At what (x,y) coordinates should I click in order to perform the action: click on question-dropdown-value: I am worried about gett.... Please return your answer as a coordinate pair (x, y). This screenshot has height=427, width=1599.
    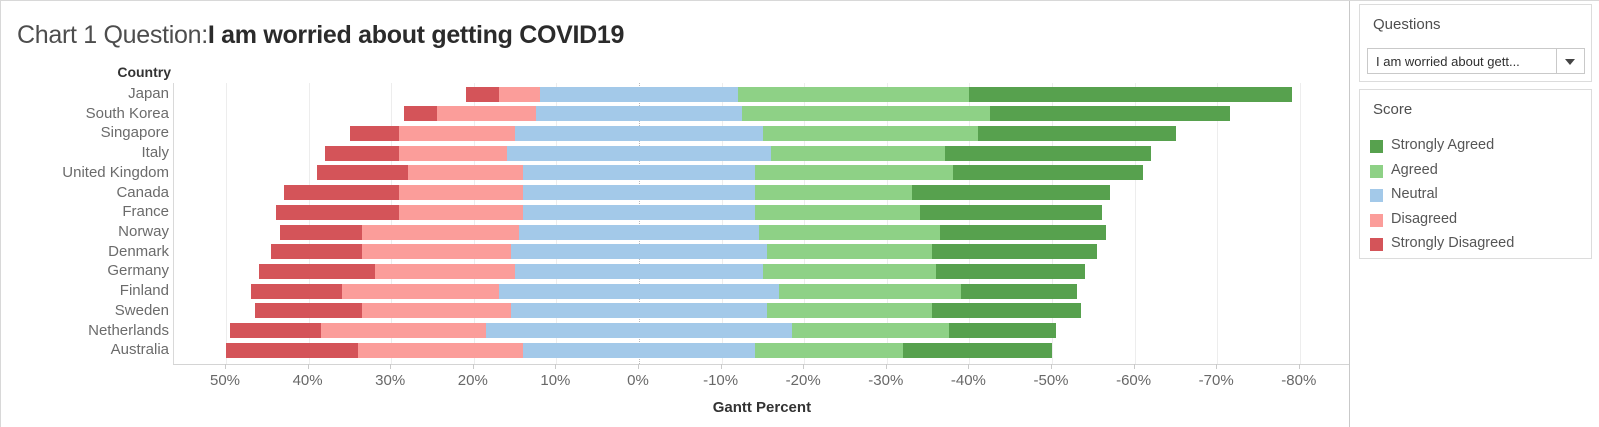
    Looking at the image, I should click on (1448, 61).